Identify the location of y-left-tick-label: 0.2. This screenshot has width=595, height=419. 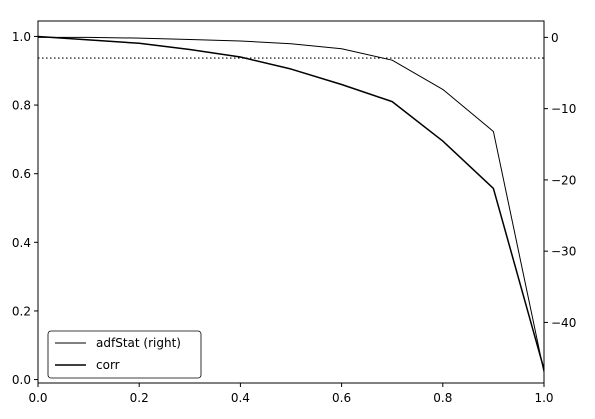
(21, 311).